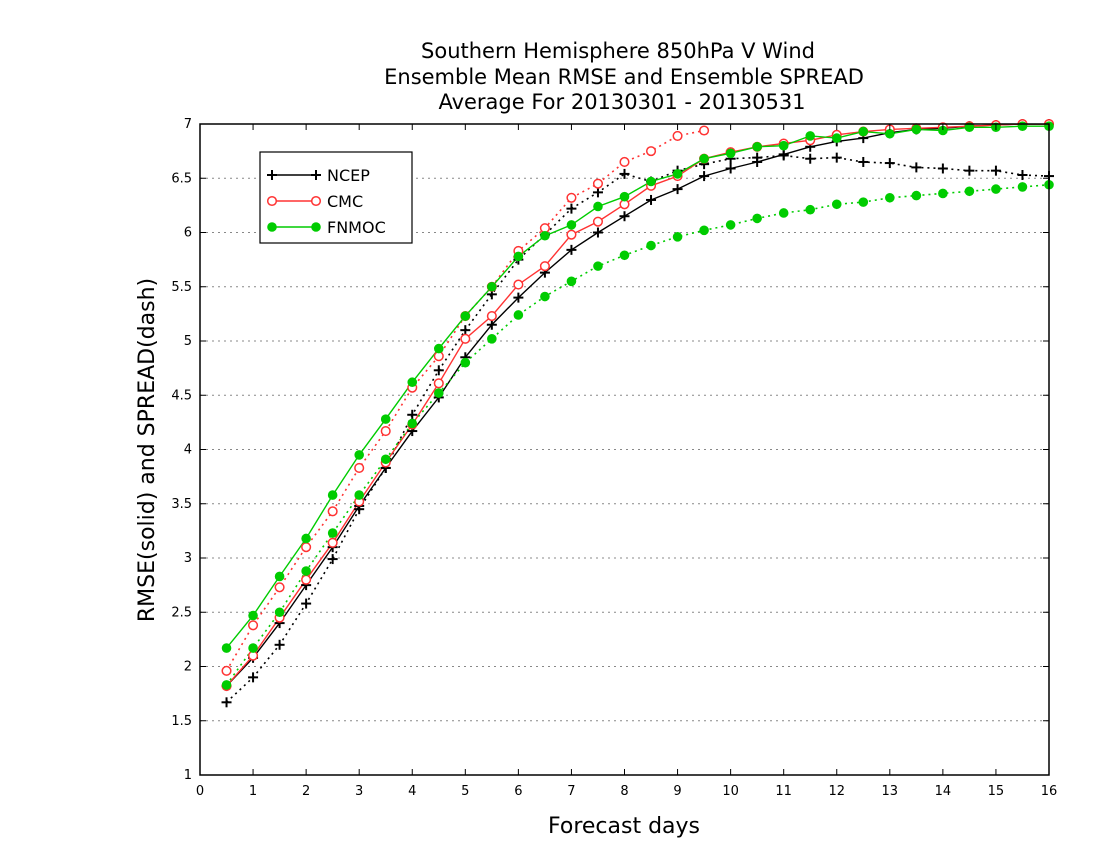  What do you see at coordinates (188, 667) in the screenshot?
I see `y-tick-label: 2` at bounding box center [188, 667].